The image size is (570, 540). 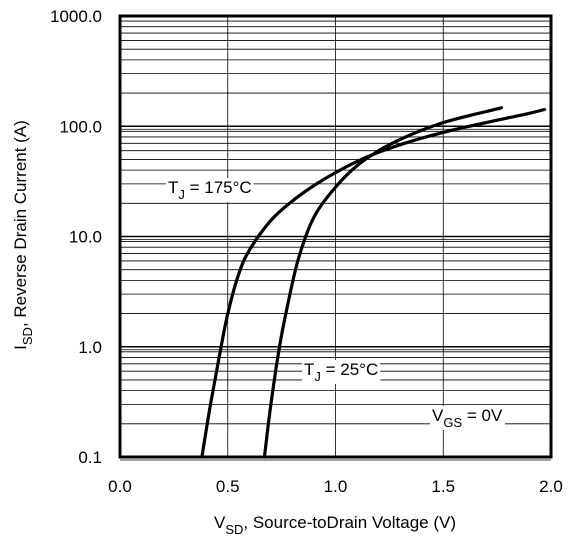 I want to click on annotation-25c: TJ = 25°C, so click(x=341, y=372).